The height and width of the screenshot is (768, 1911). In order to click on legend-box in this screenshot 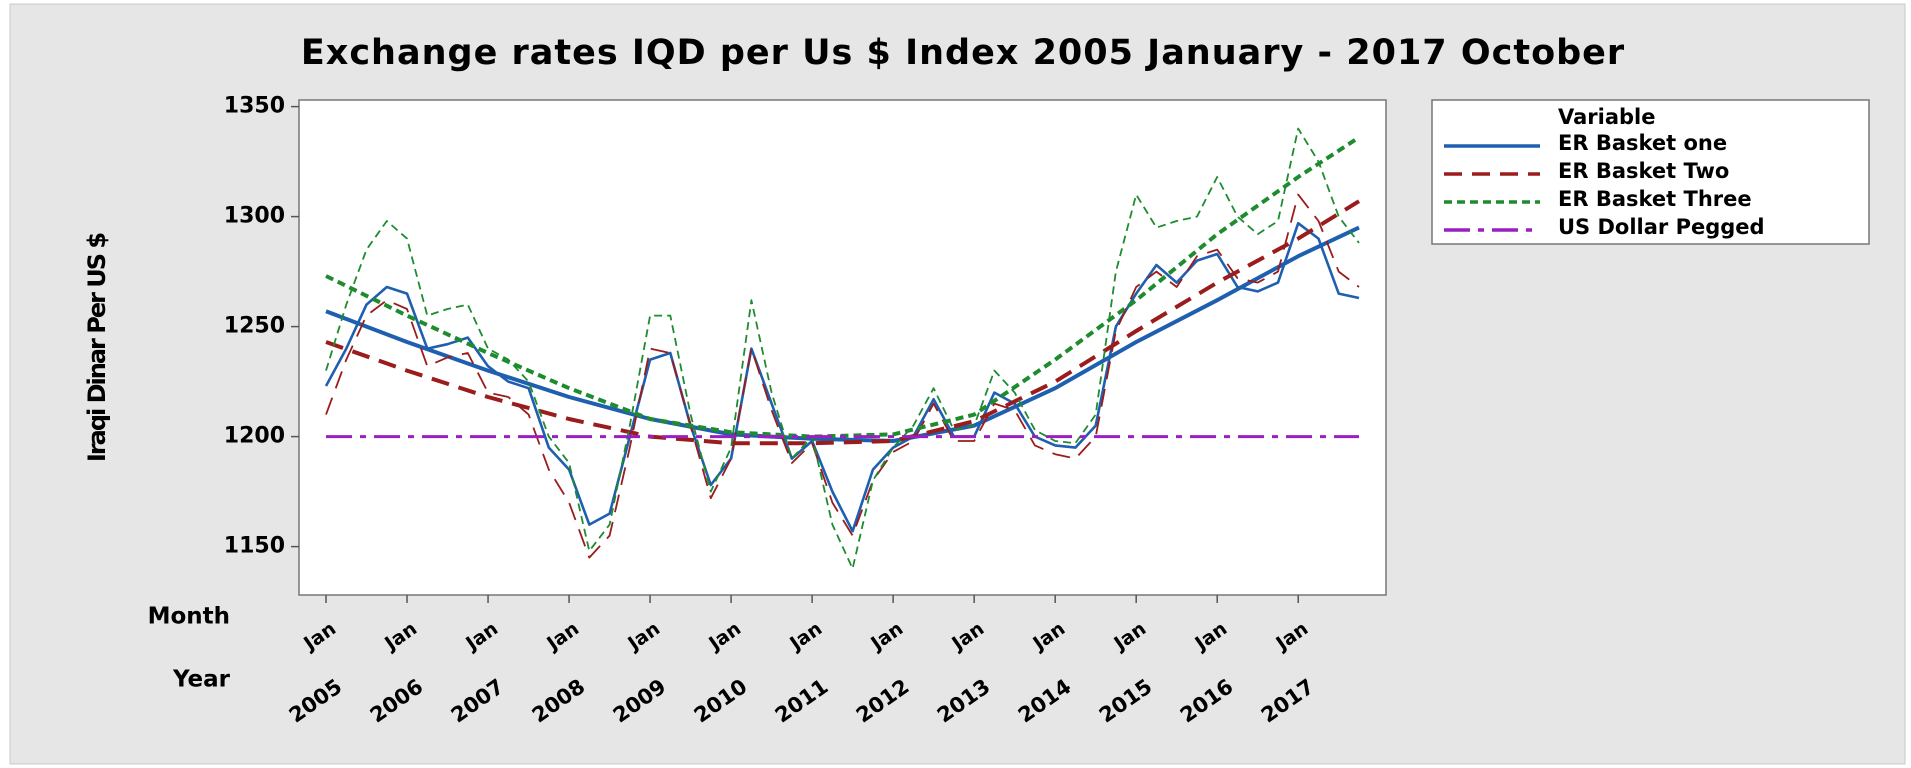, I will do `click(1650, 172)`.